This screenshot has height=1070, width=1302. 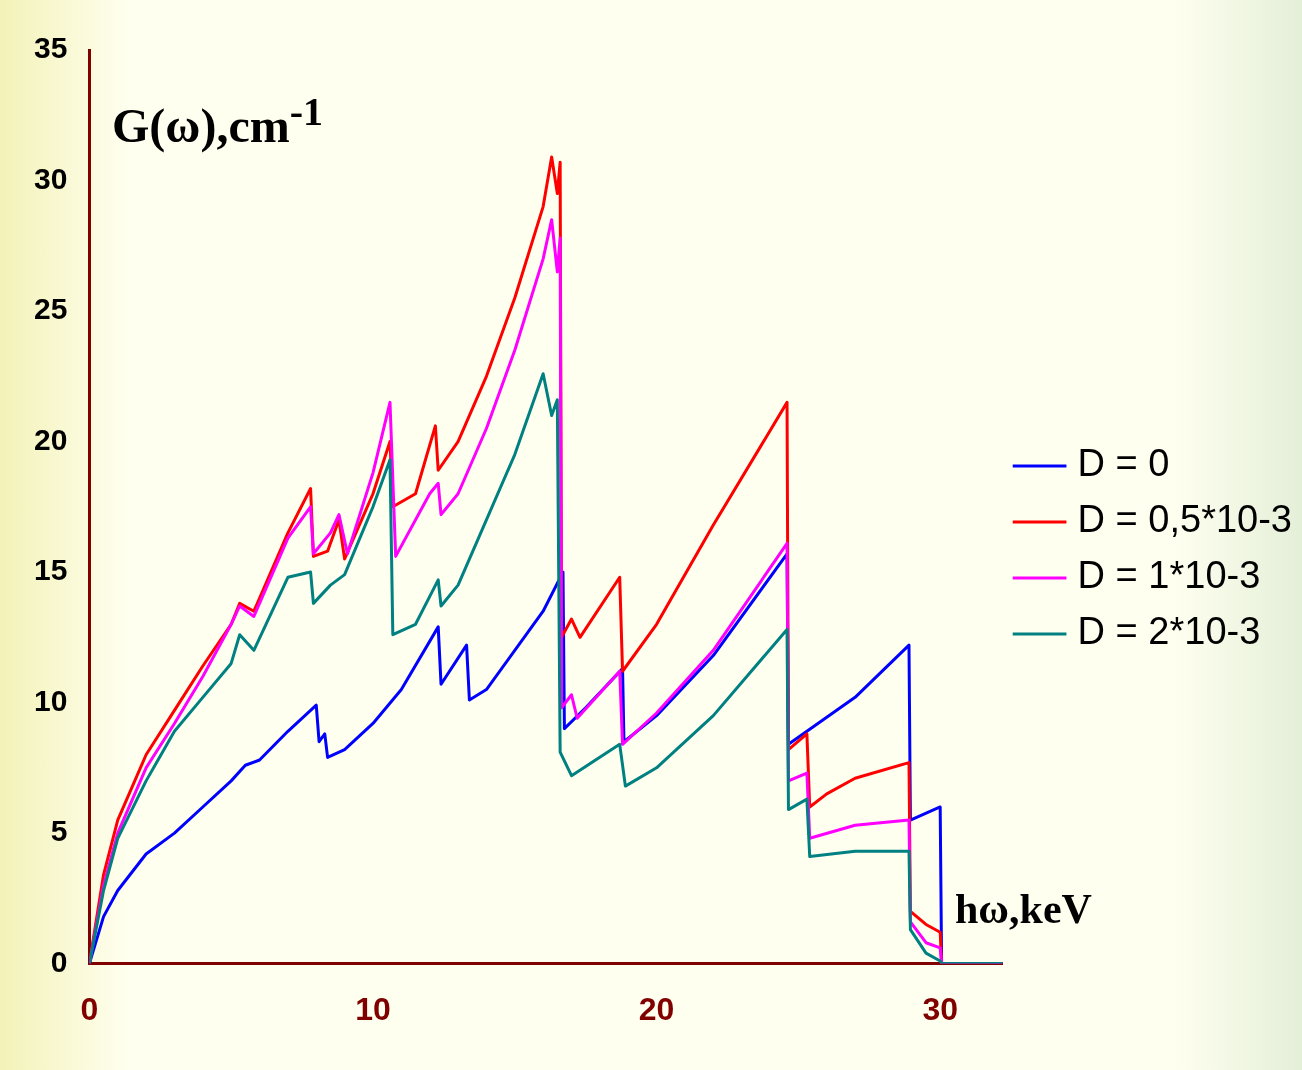 I want to click on x-tick-label: 30, so click(x=940, y=1008).